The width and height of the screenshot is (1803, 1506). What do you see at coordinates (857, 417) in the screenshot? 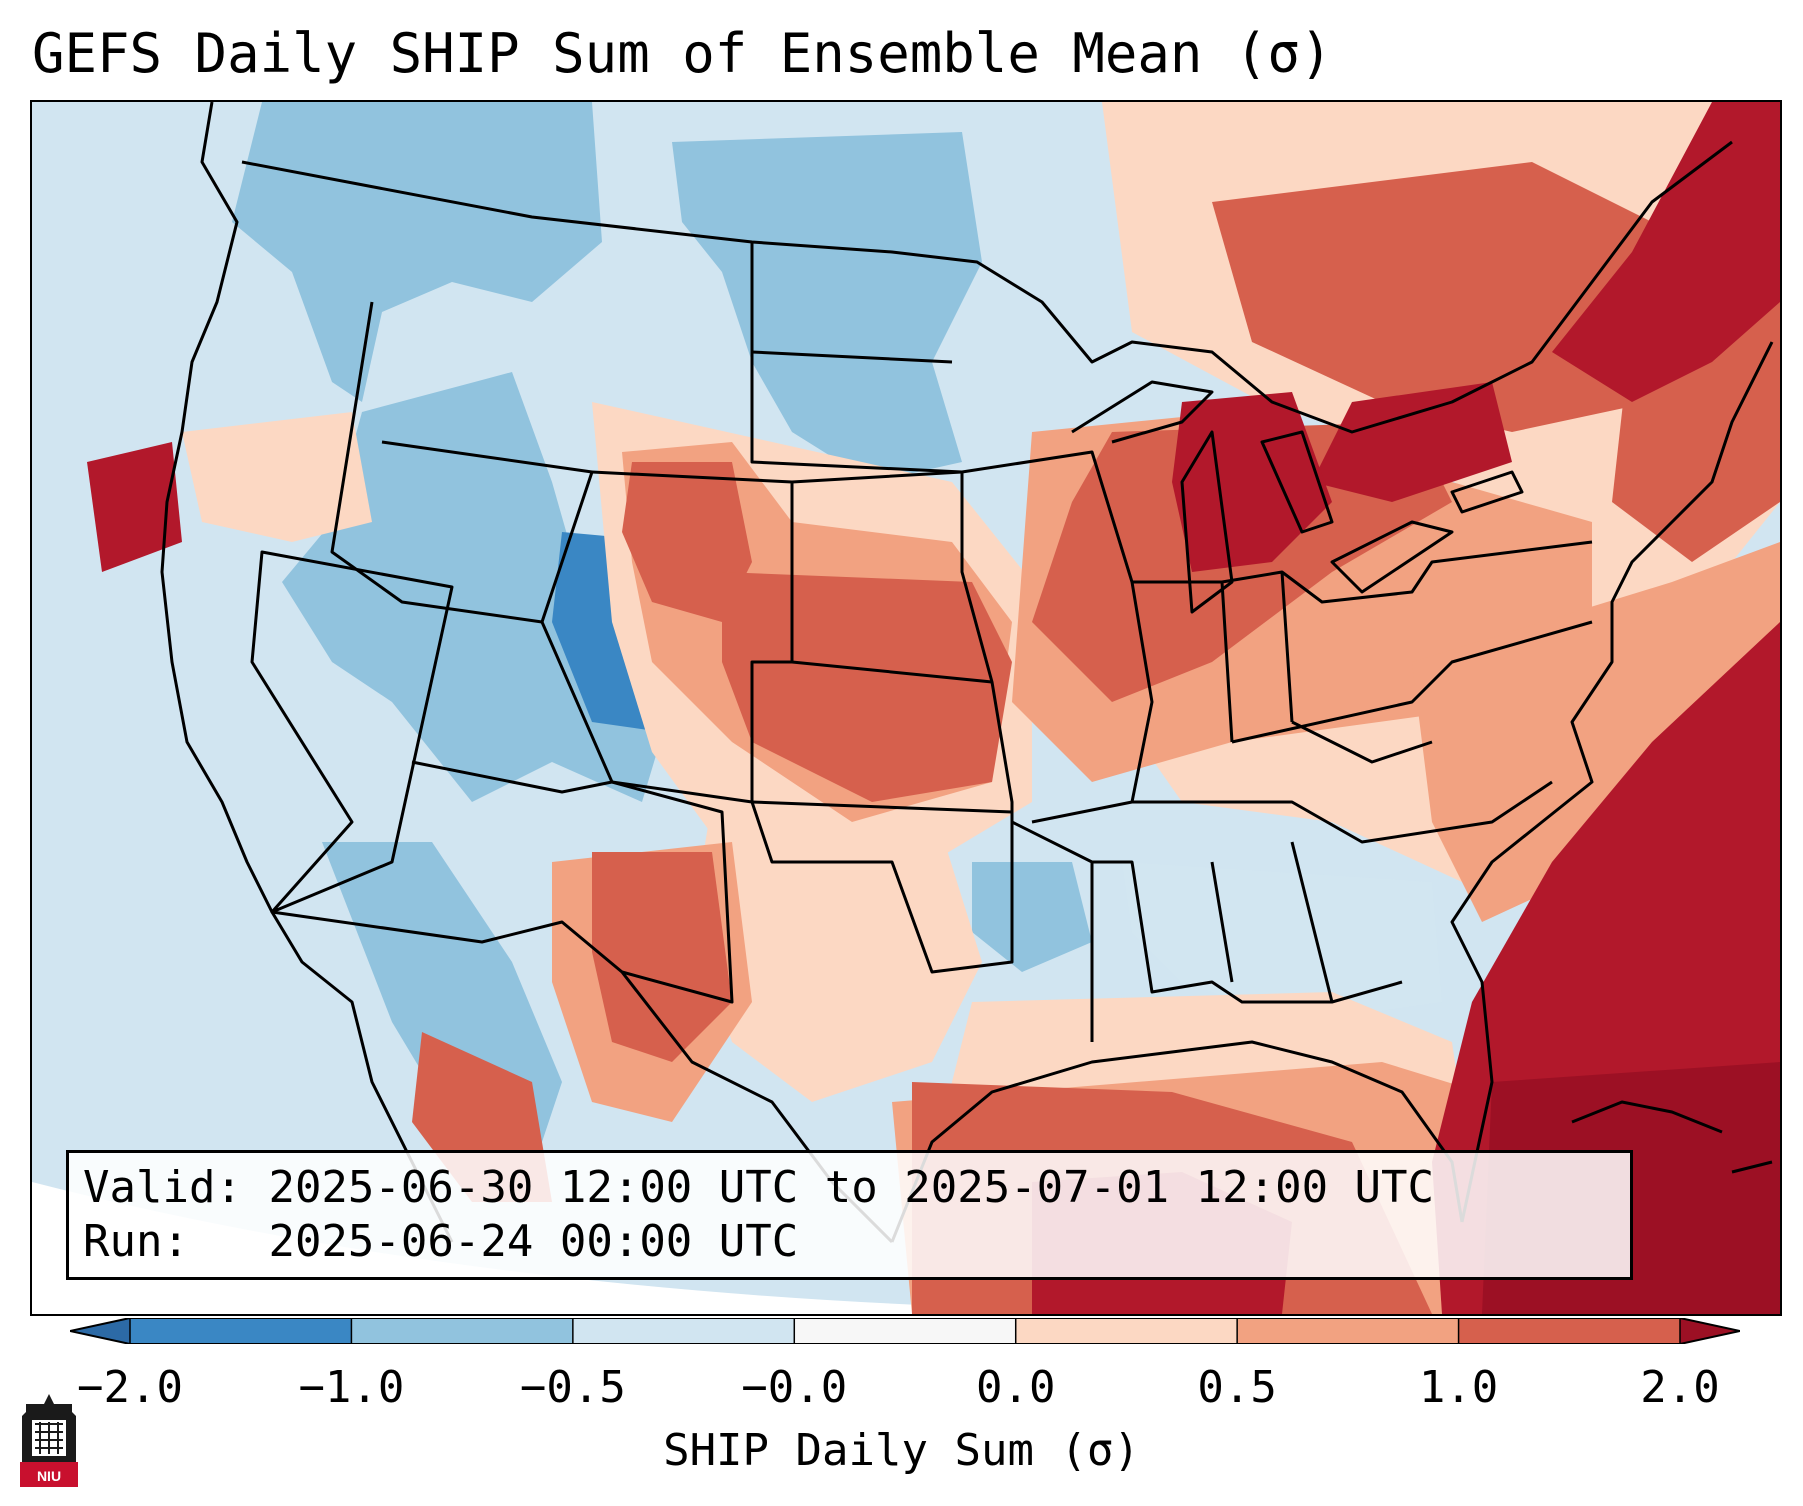
I see `state-line-dakotas` at bounding box center [857, 417].